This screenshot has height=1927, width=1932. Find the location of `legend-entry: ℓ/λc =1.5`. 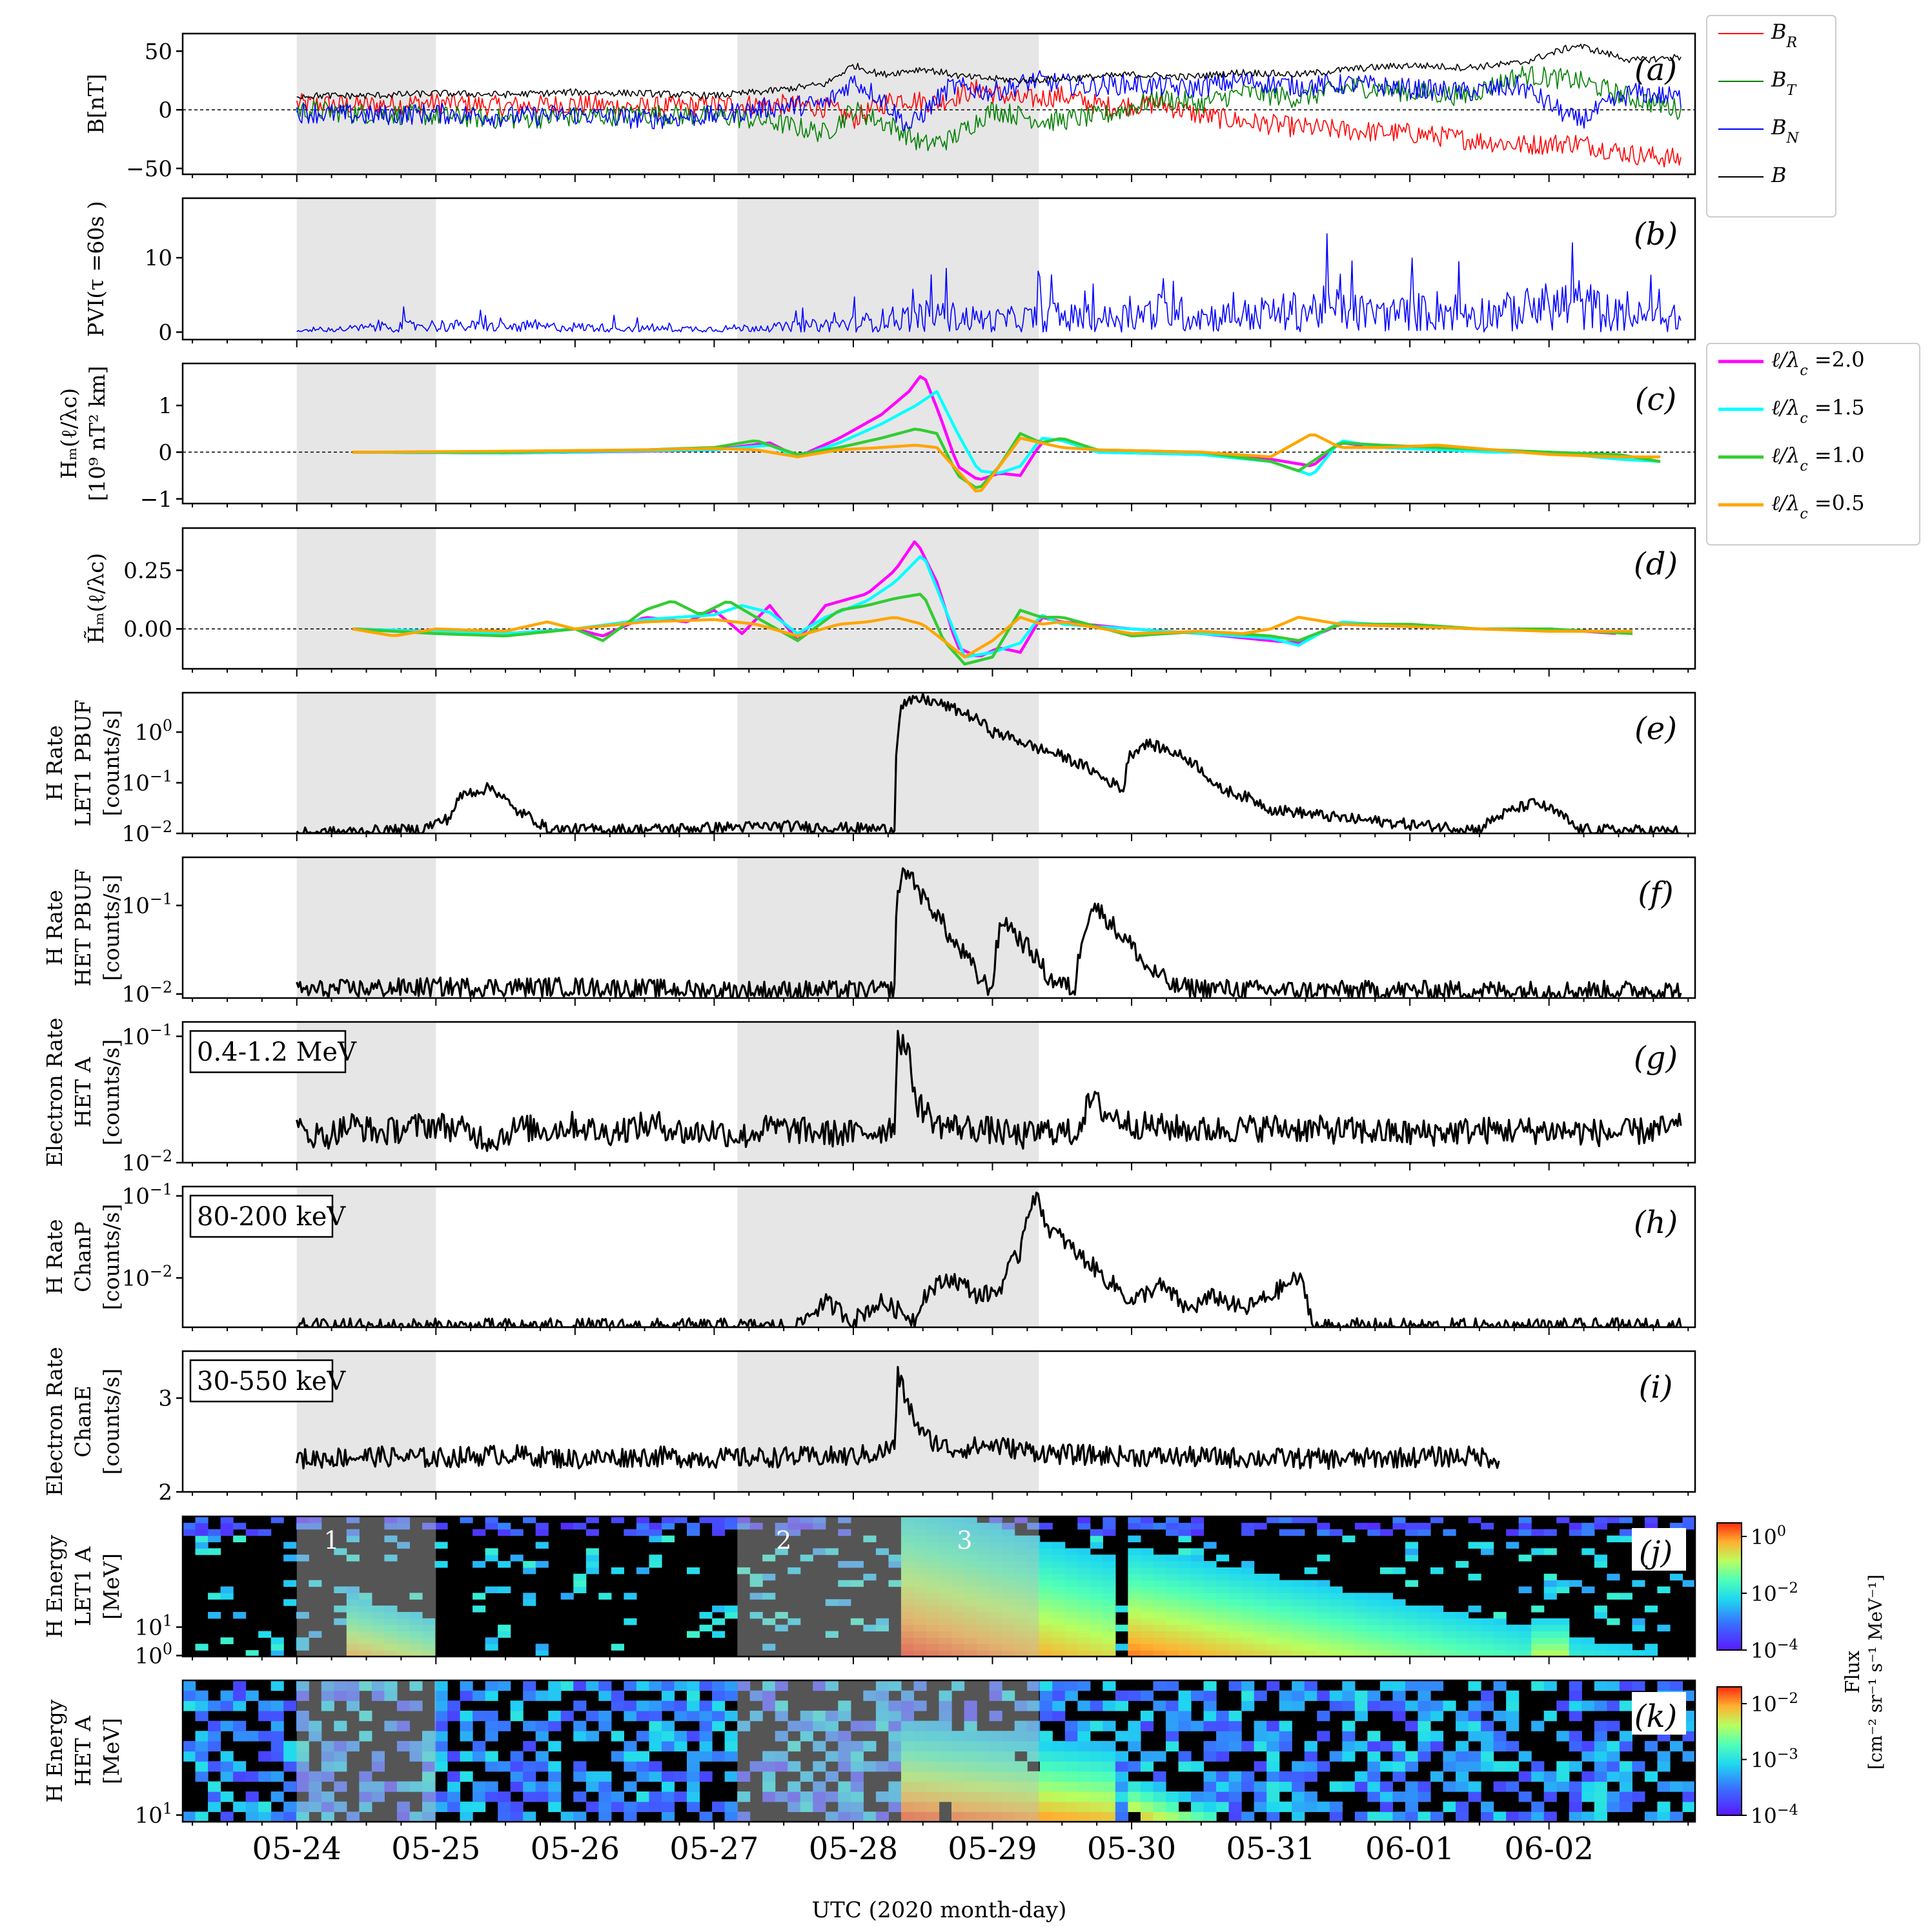

legend-entry: ℓ/λc =1.5 is located at coordinates (1818, 411).